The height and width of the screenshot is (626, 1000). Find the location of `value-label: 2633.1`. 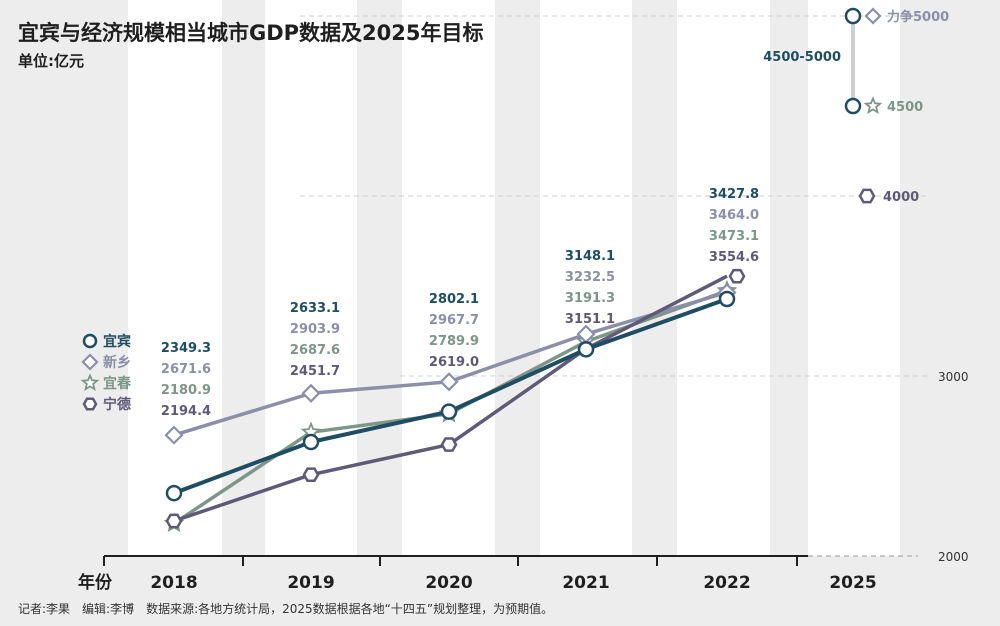

value-label: 2633.1 is located at coordinates (315, 308).